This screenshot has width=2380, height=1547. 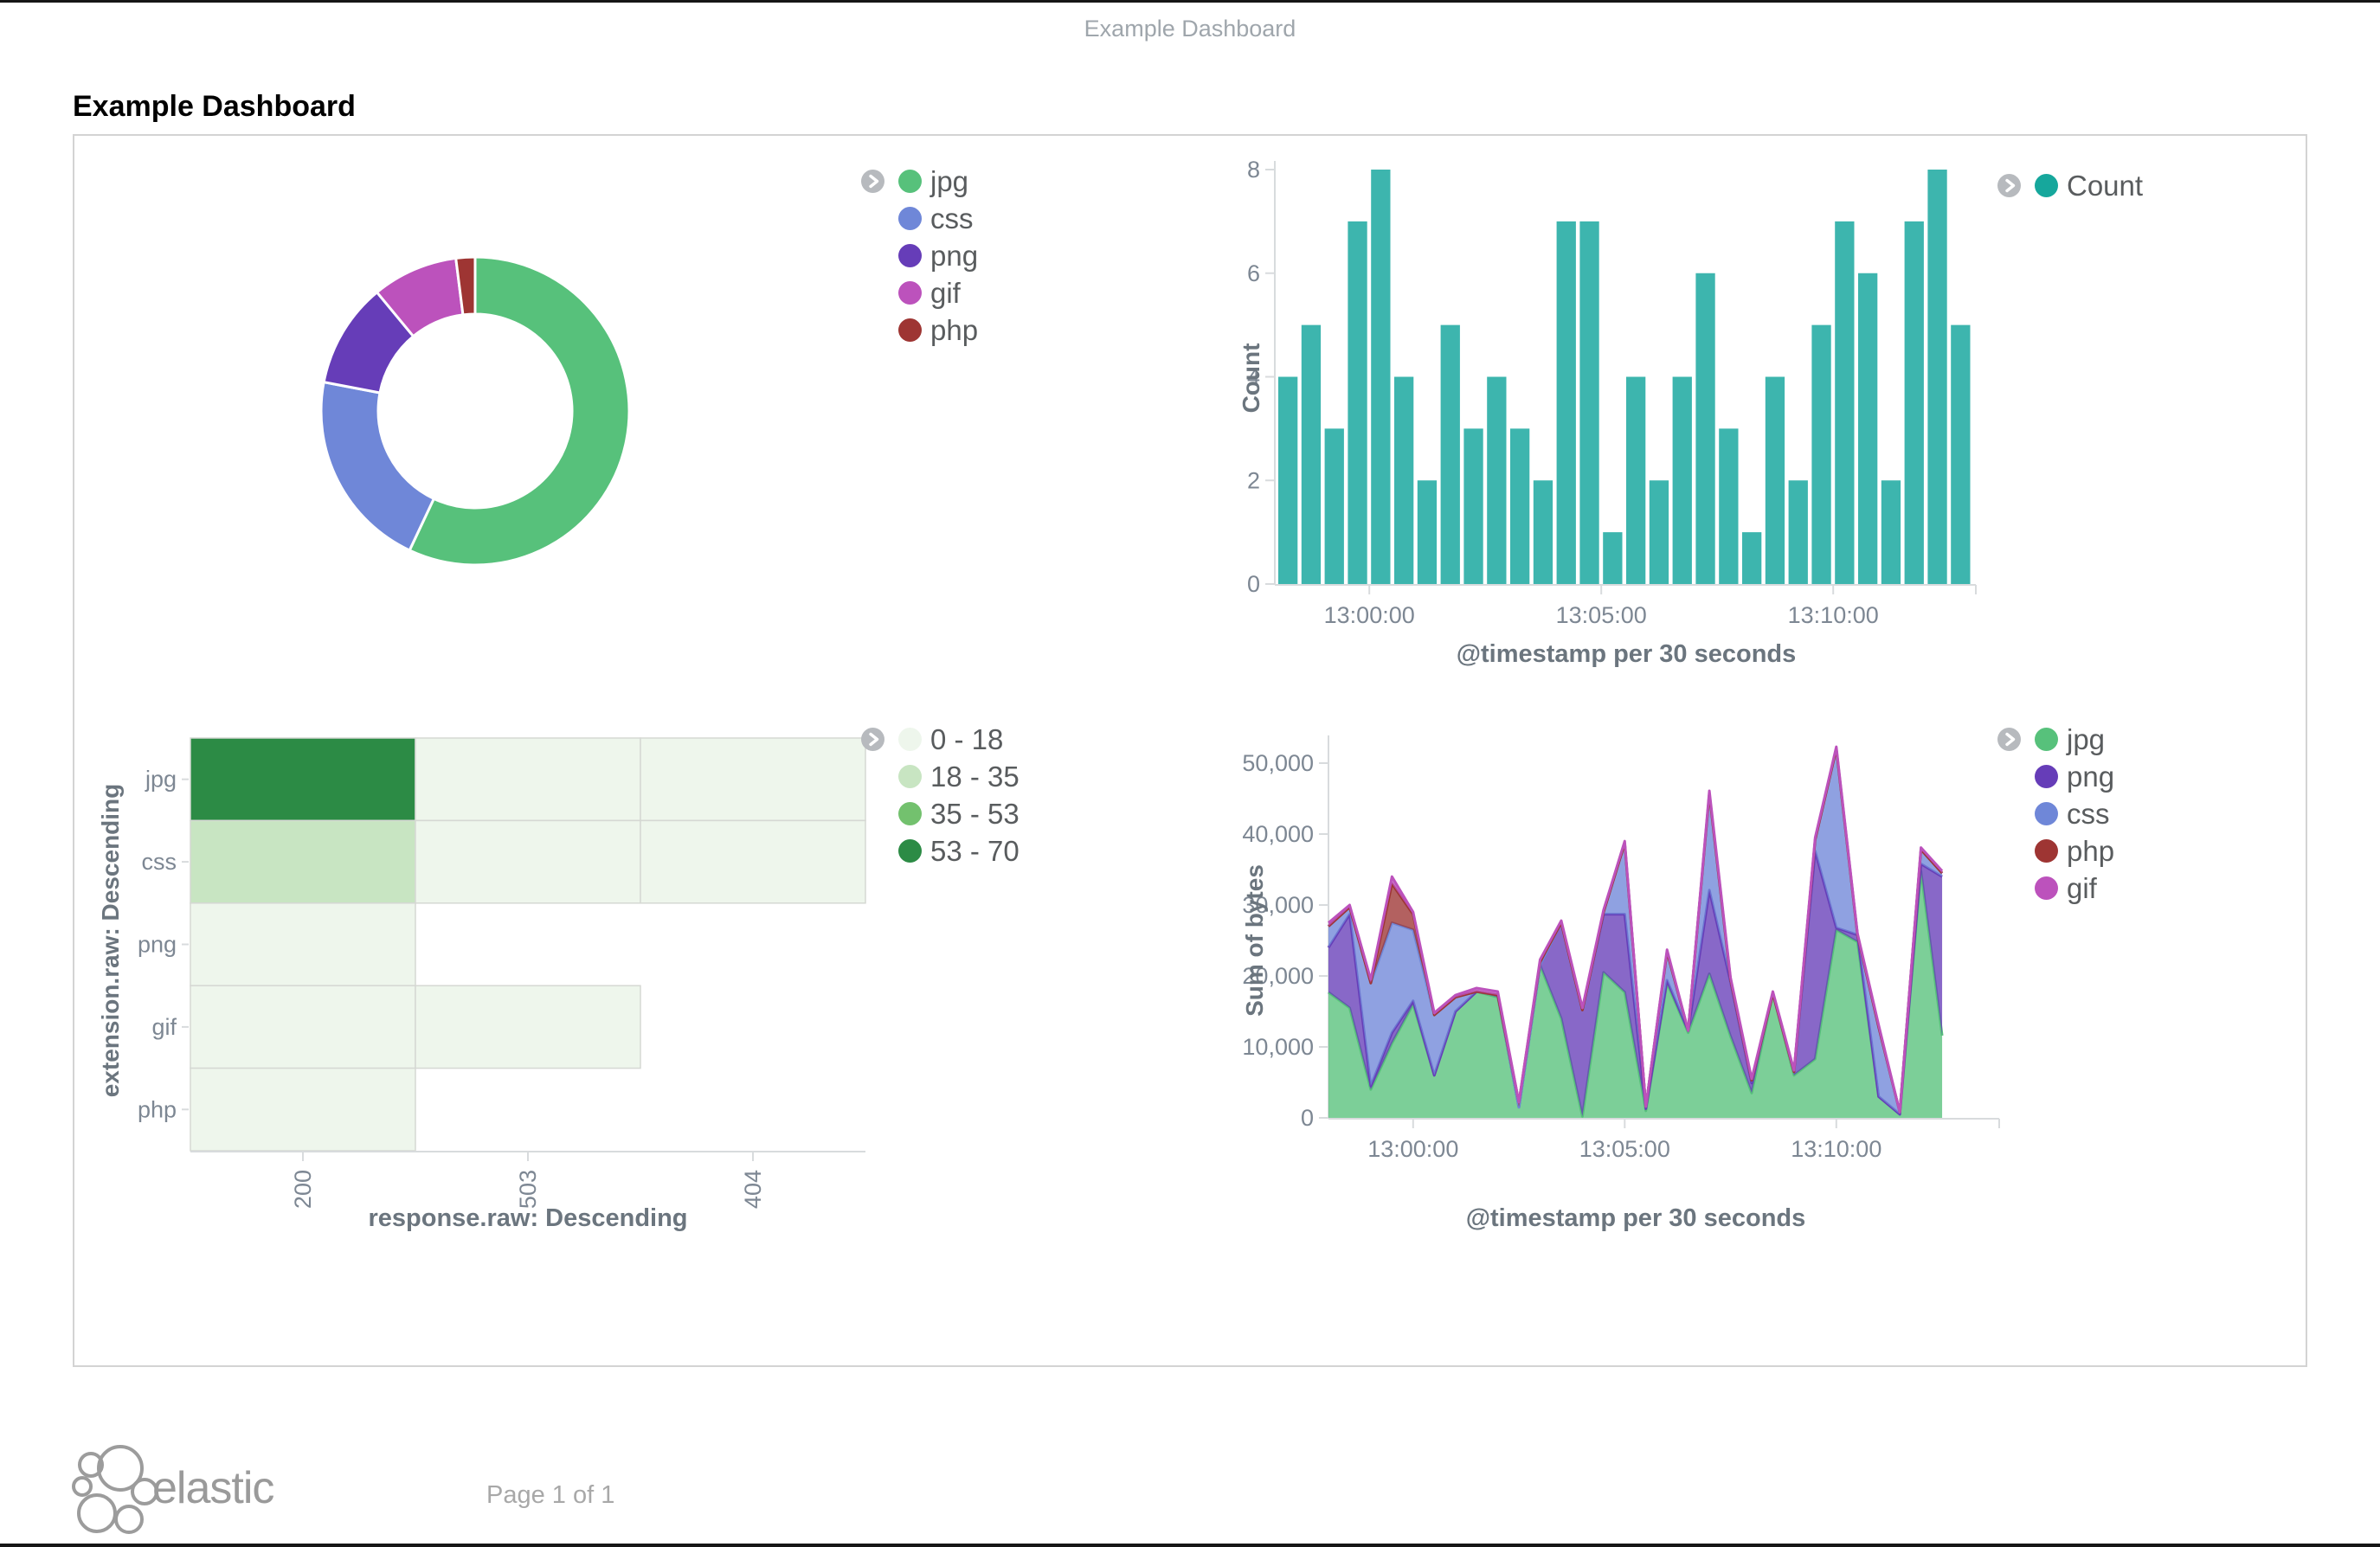 I want to click on area-ytick-label: 10,000, so click(x=1278, y=1047).